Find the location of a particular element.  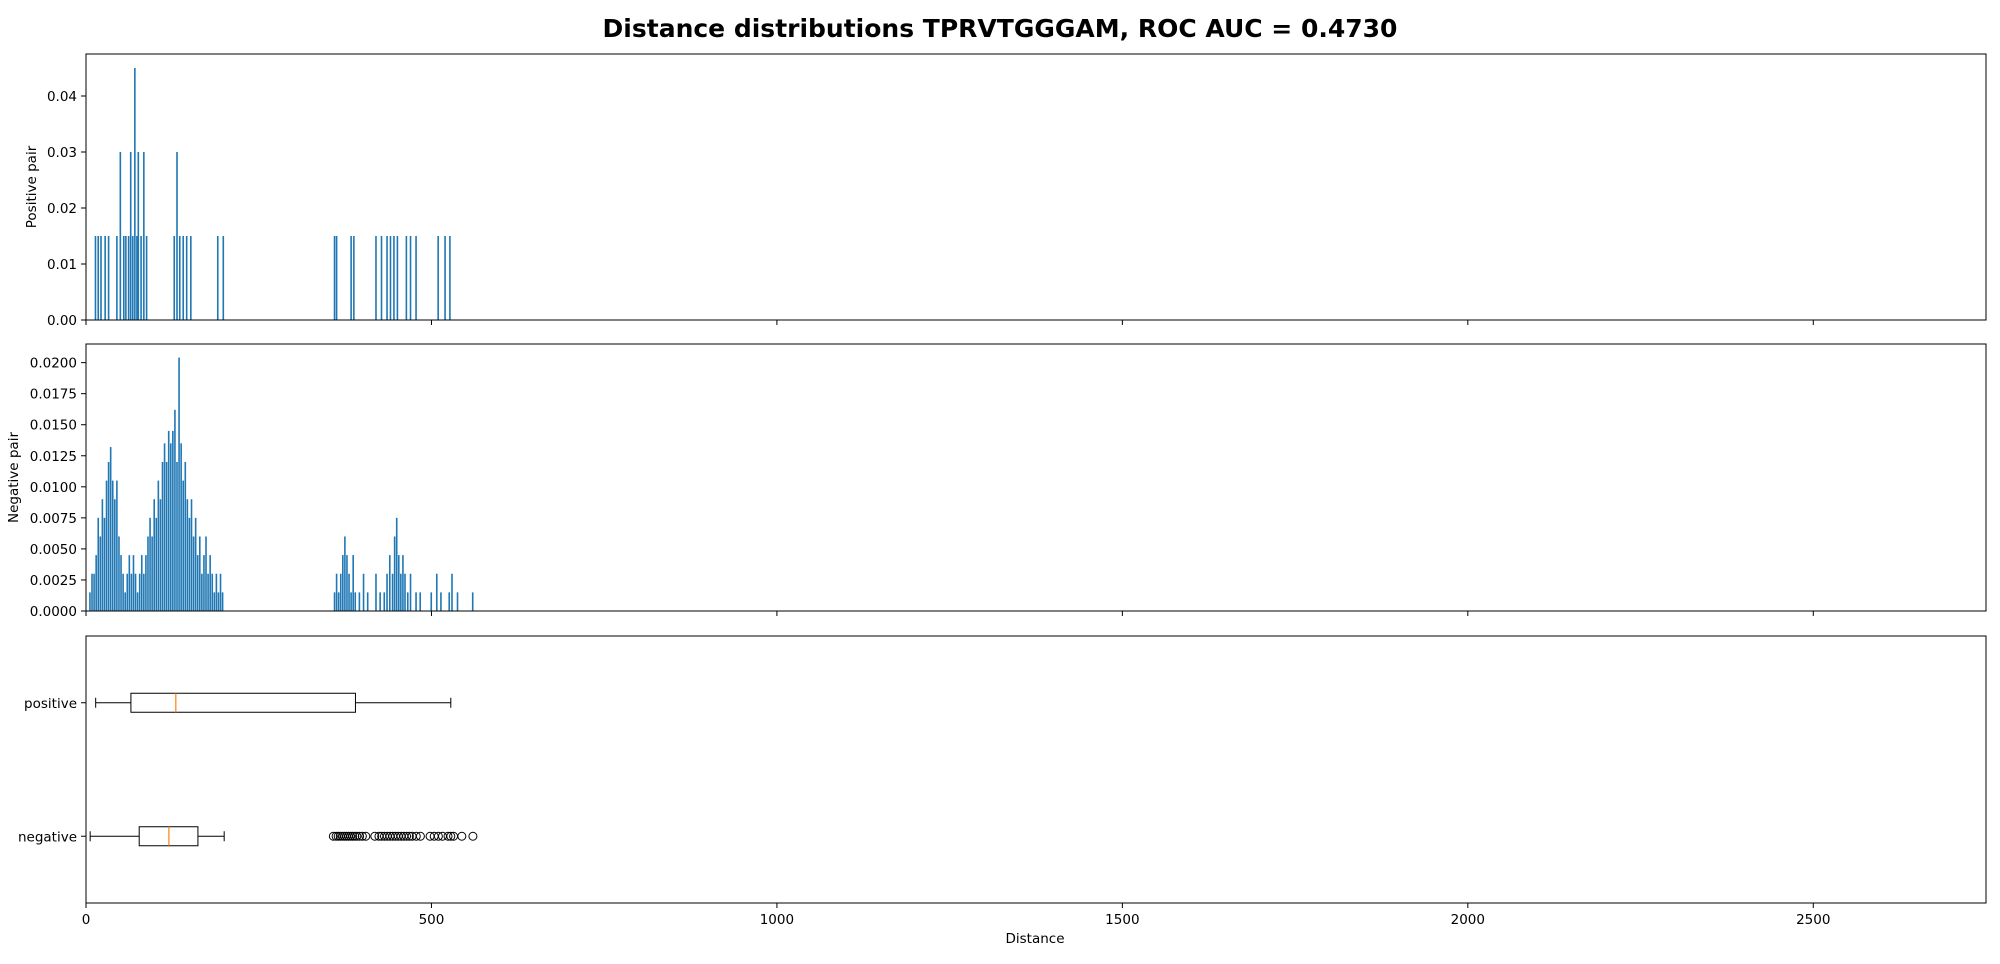

y-tick-label: positive is located at coordinates (50, 704).